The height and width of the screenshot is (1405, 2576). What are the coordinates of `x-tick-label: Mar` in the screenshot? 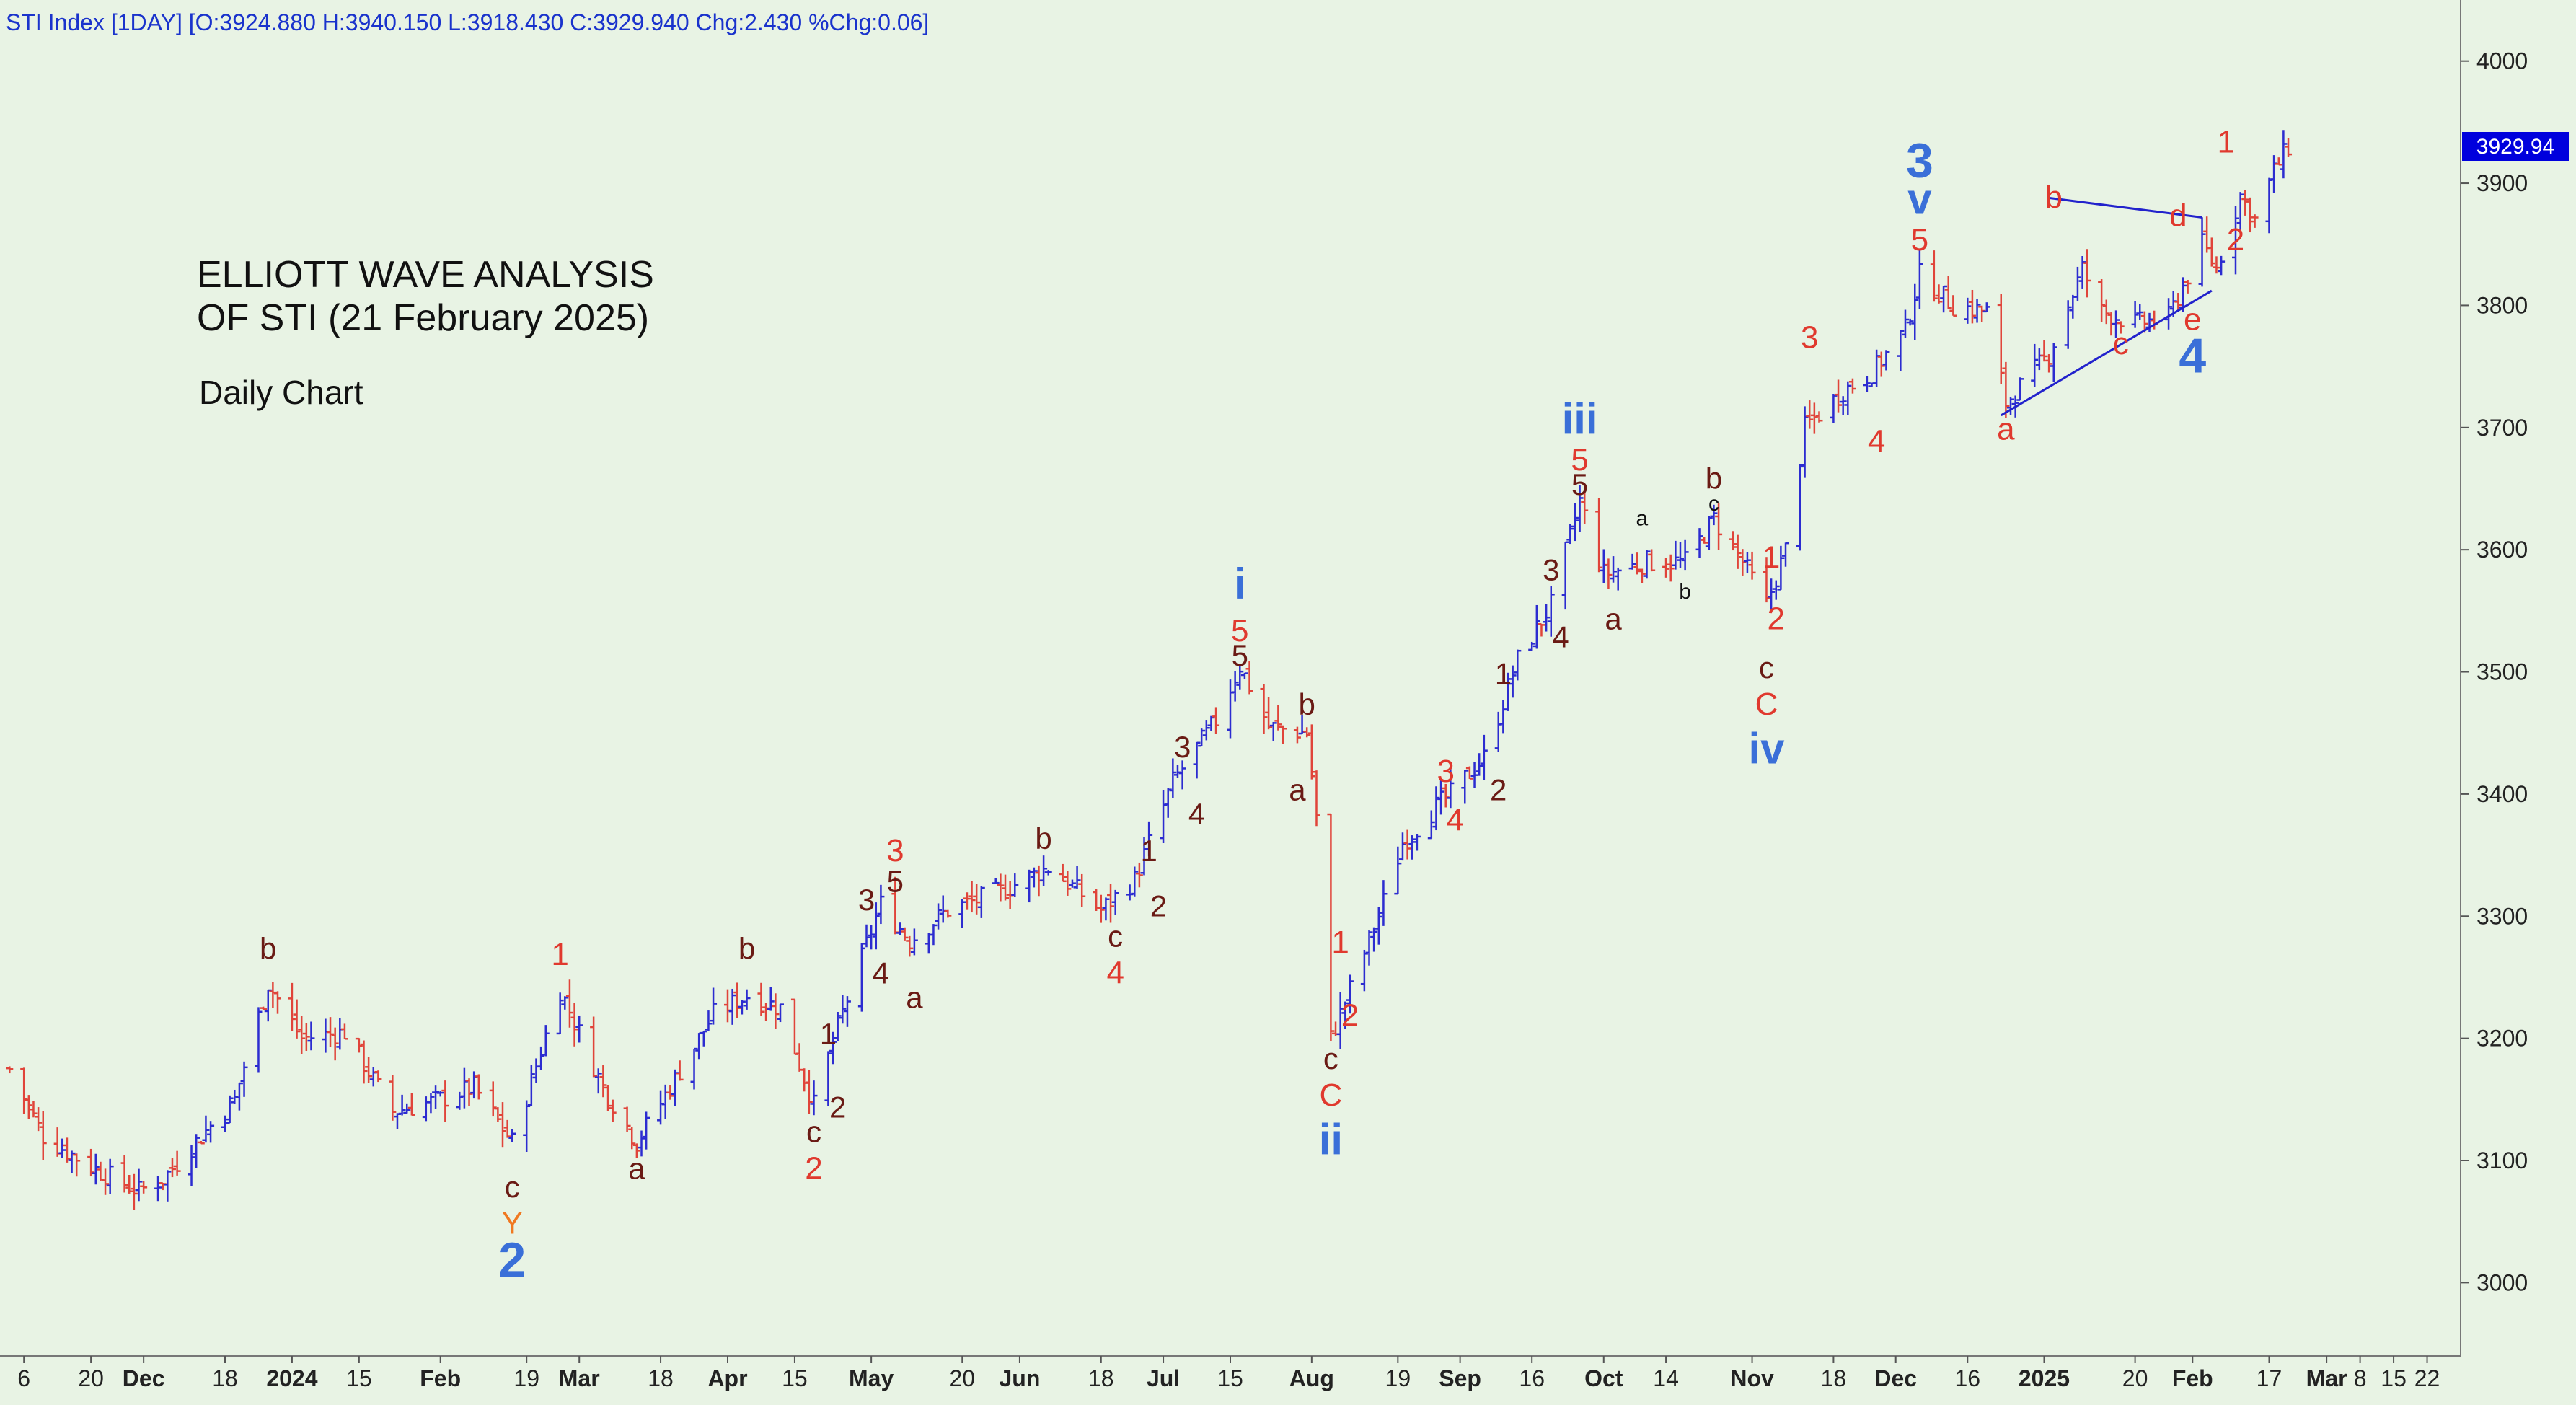 It's located at (579, 1378).